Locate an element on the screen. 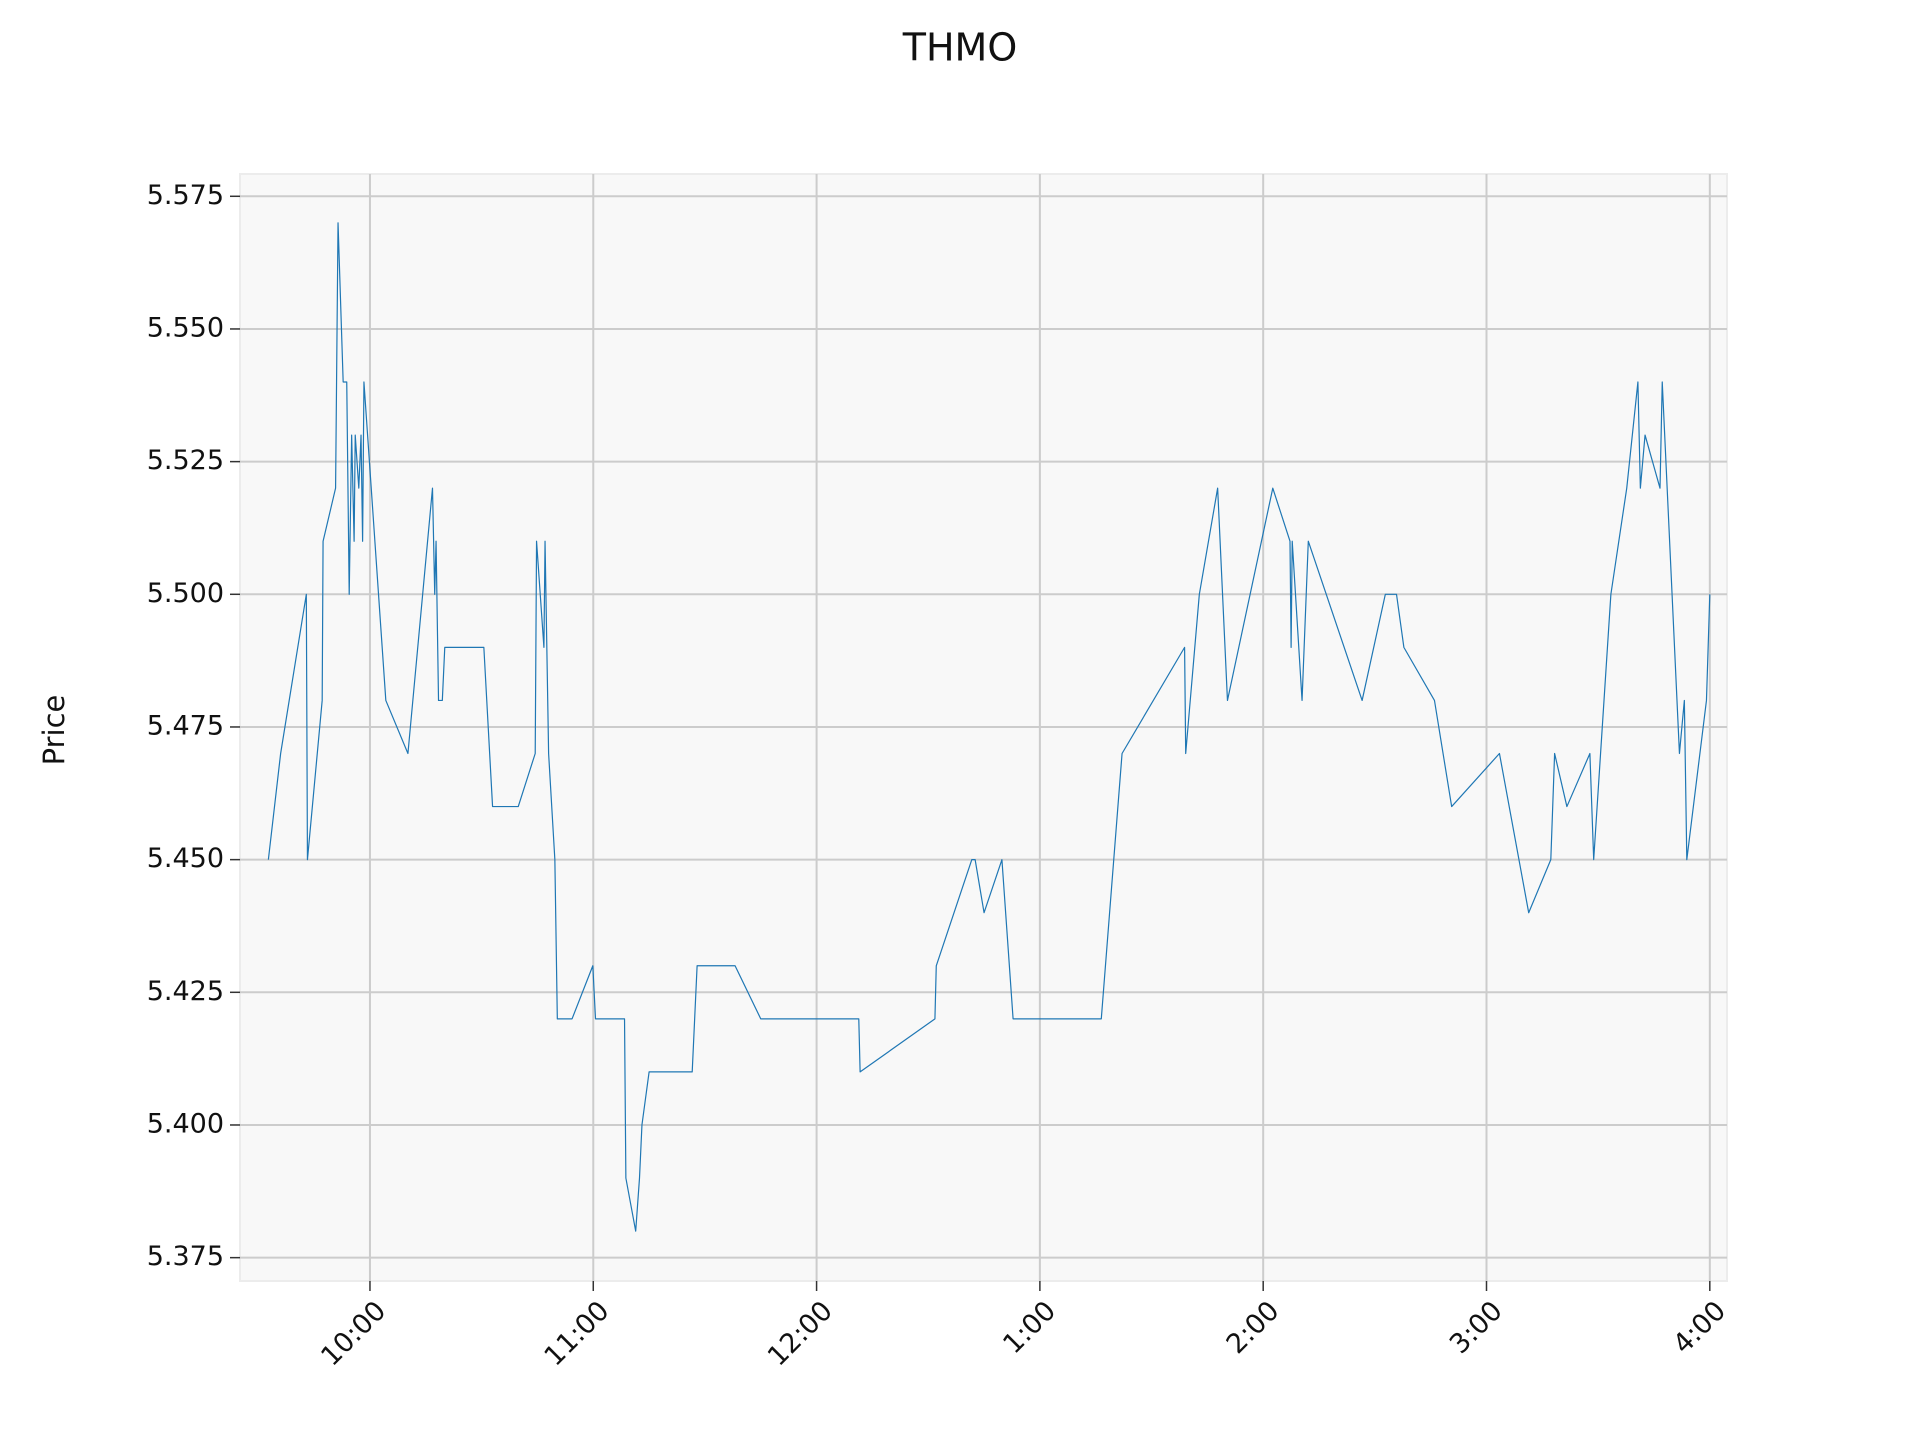 The width and height of the screenshot is (1920, 1440). y-tick-label: 5.425 is located at coordinates (185, 991).